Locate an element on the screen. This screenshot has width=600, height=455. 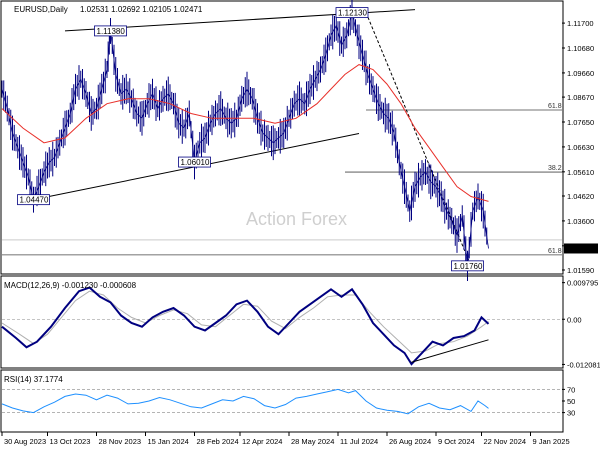
macd-y-axis: 0.009795 0.00 -0.012081 is located at coordinates (581, 324).